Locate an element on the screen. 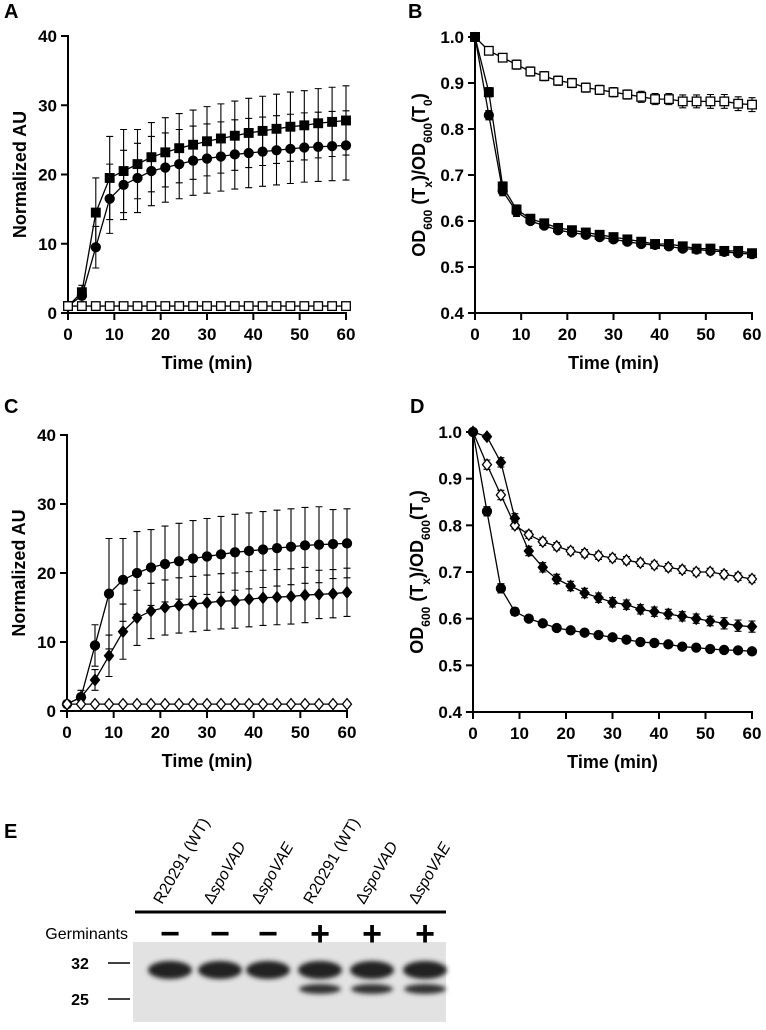 This screenshot has width=766, height=1030. x-tick-label: 10 is located at coordinates (519, 733).